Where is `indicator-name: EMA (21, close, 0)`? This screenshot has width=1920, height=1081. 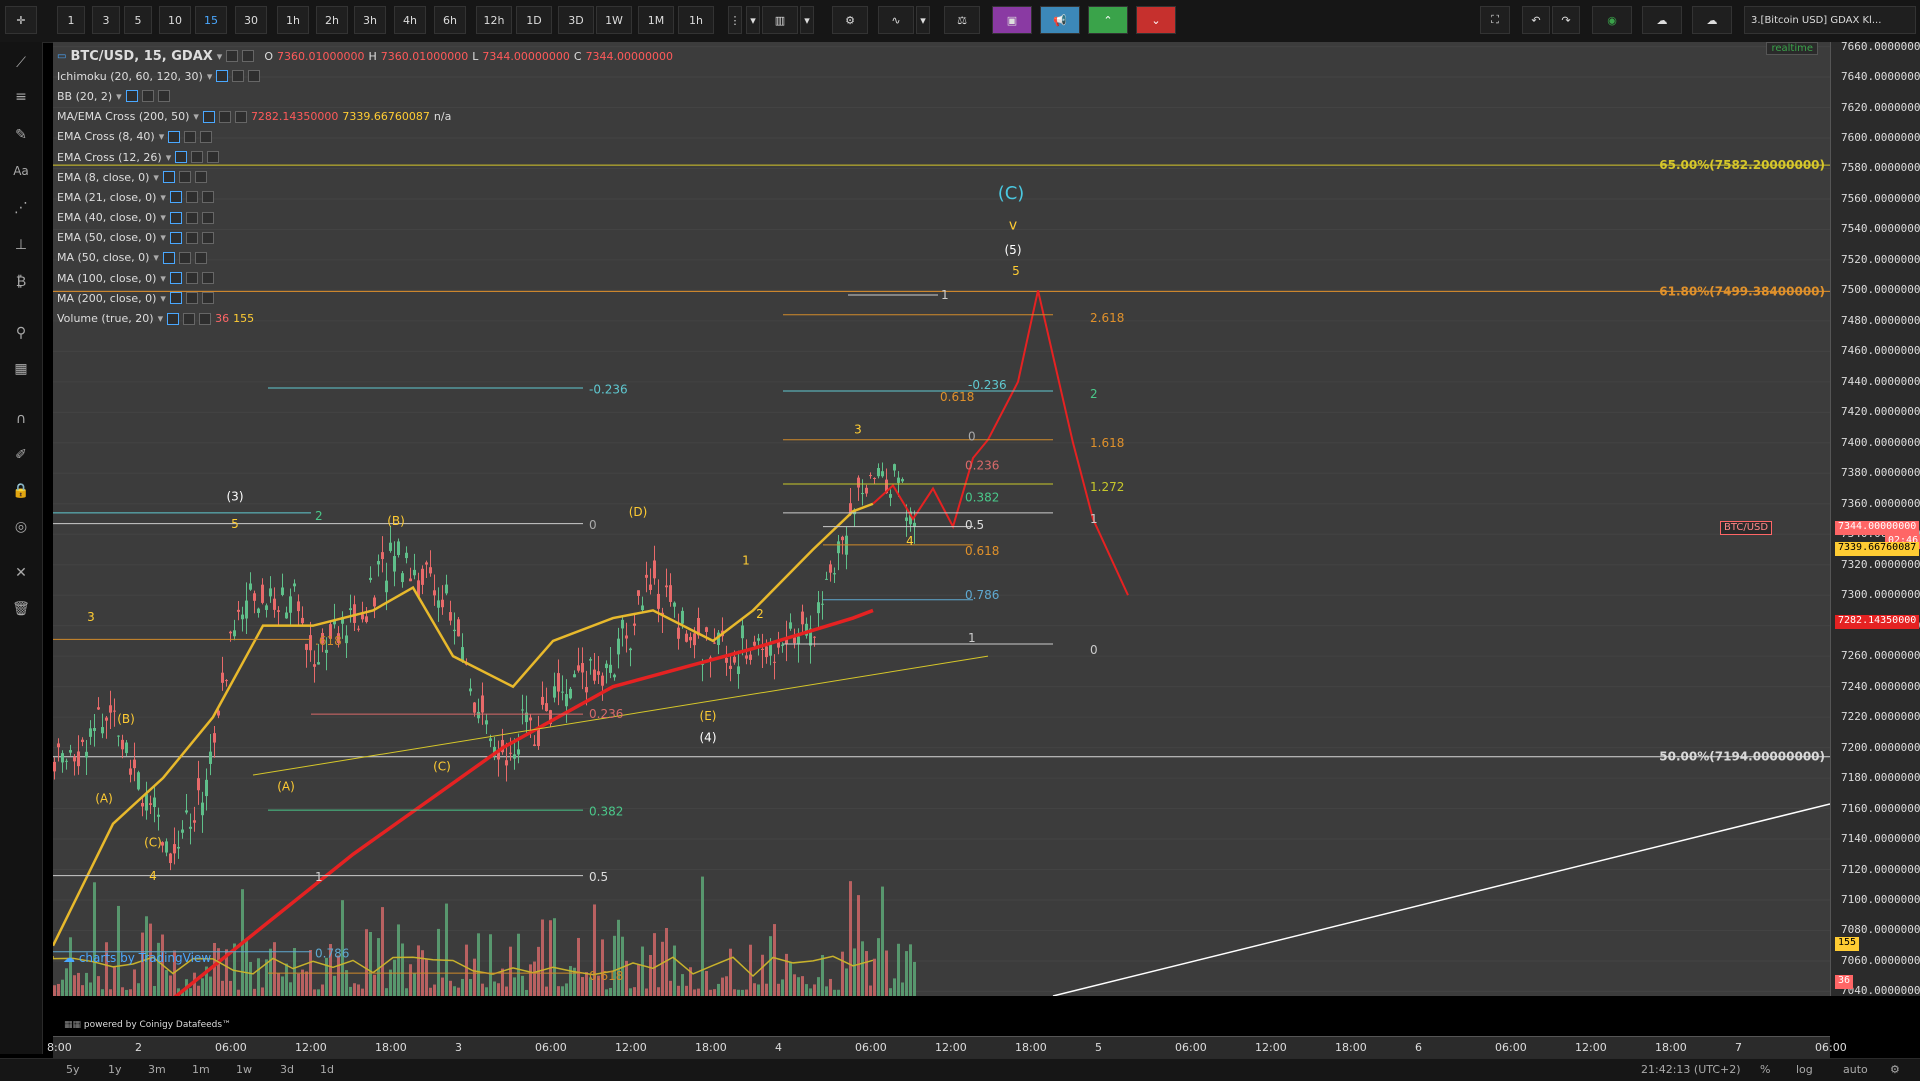 indicator-name: EMA (21, close, 0) is located at coordinates (107, 197).